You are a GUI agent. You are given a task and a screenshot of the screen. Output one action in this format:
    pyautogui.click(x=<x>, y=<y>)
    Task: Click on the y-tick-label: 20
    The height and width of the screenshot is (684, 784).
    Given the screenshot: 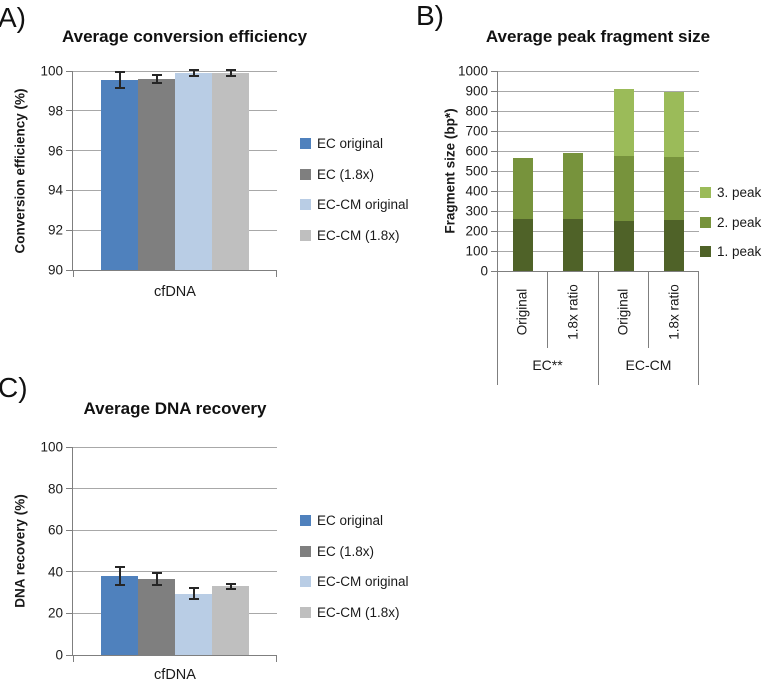 What is the action you would take?
    pyautogui.click(x=55, y=613)
    